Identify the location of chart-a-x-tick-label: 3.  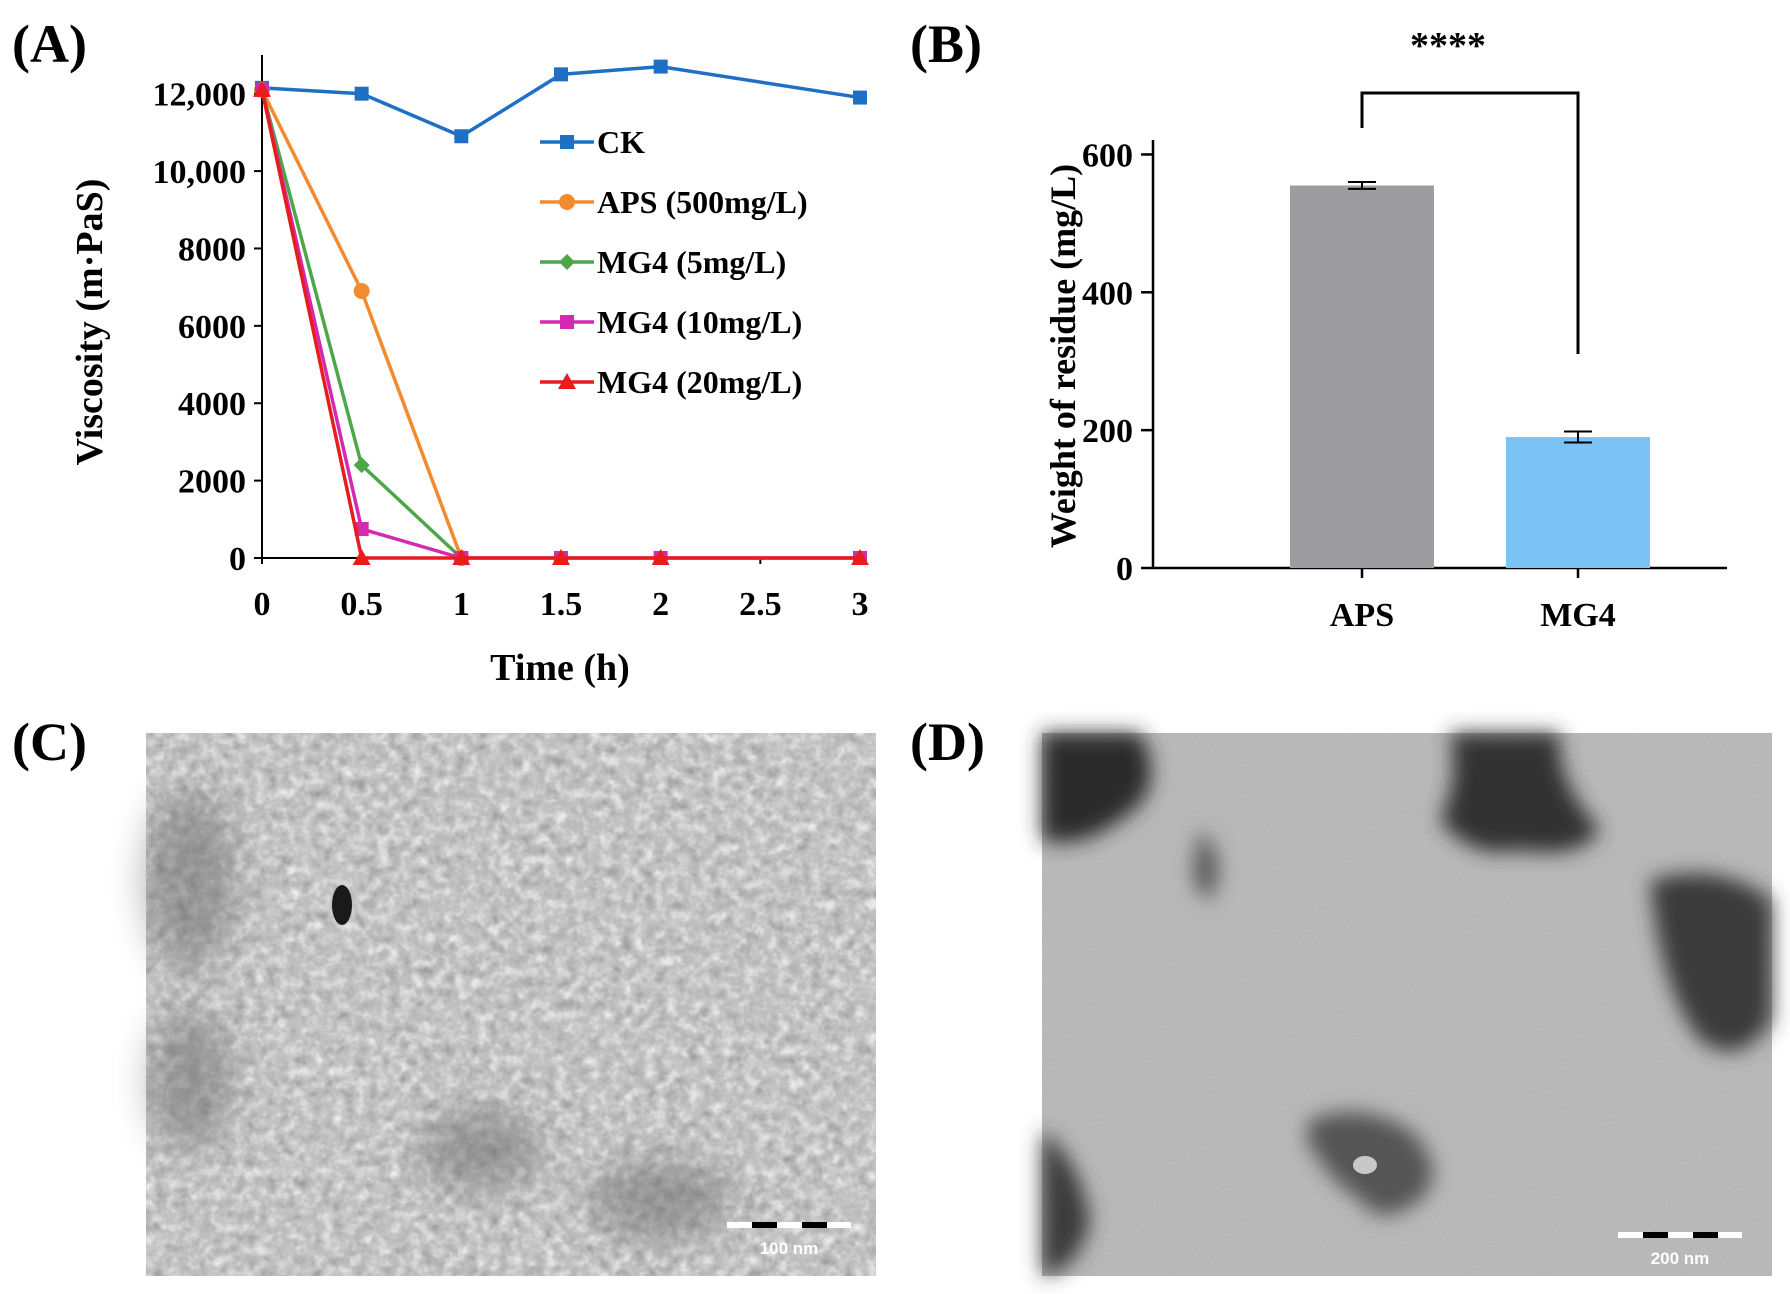
(860, 604).